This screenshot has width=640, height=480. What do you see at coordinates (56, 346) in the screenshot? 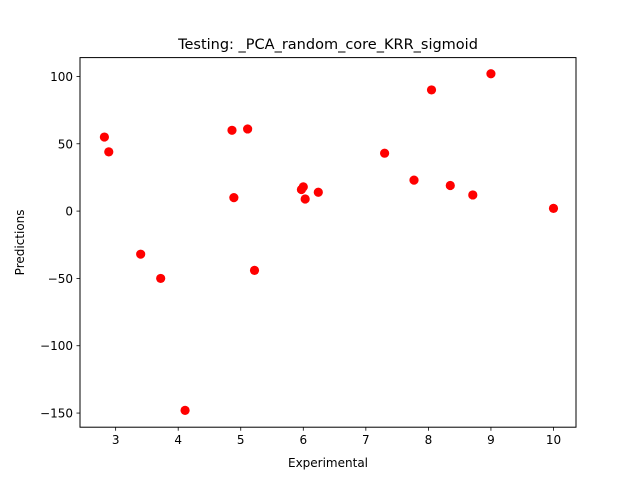
I see `y-tick-label: −100` at bounding box center [56, 346].